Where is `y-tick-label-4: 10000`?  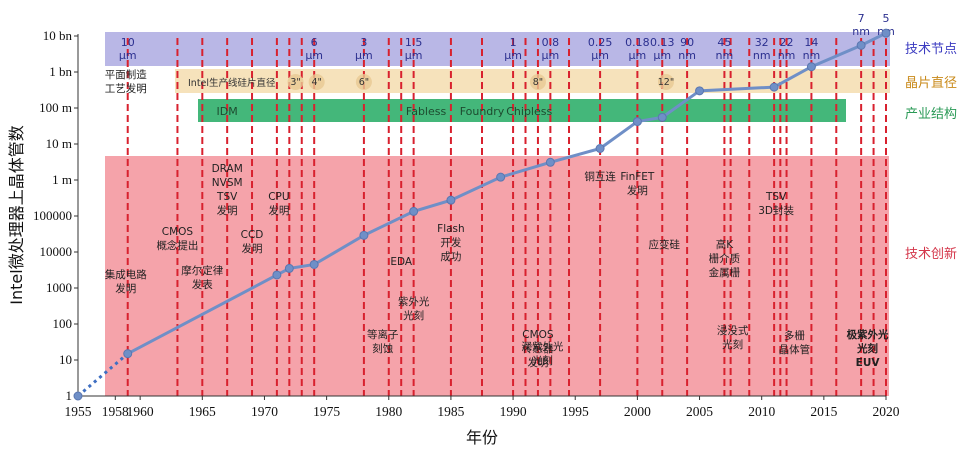
y-tick-label-4: 10000 is located at coordinates (56, 251).